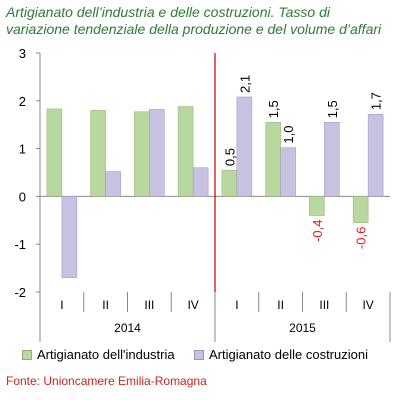  I want to click on year-group-label: 2015, so click(302, 328).